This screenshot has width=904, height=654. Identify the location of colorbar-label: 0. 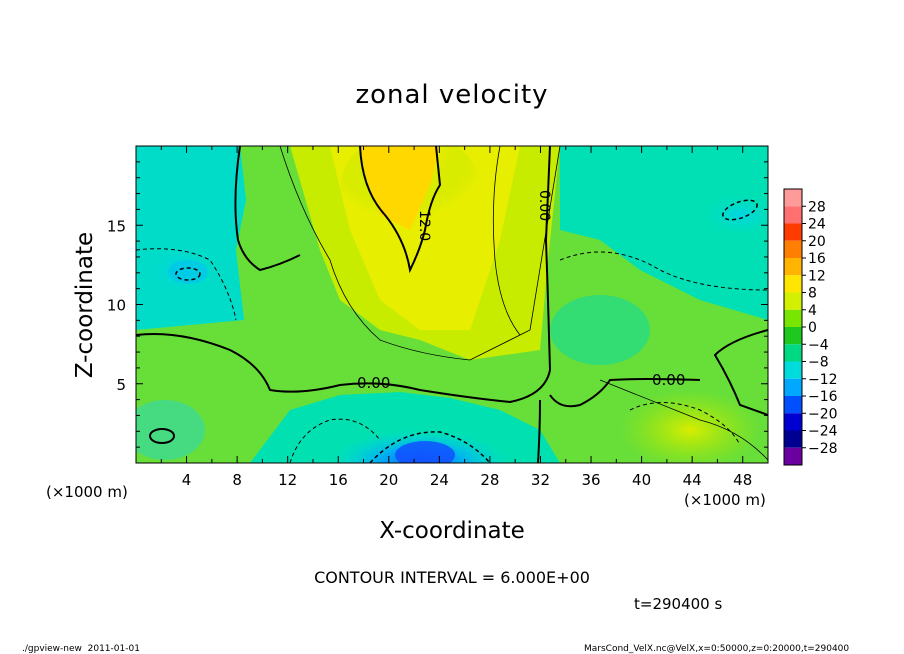
(812, 328).